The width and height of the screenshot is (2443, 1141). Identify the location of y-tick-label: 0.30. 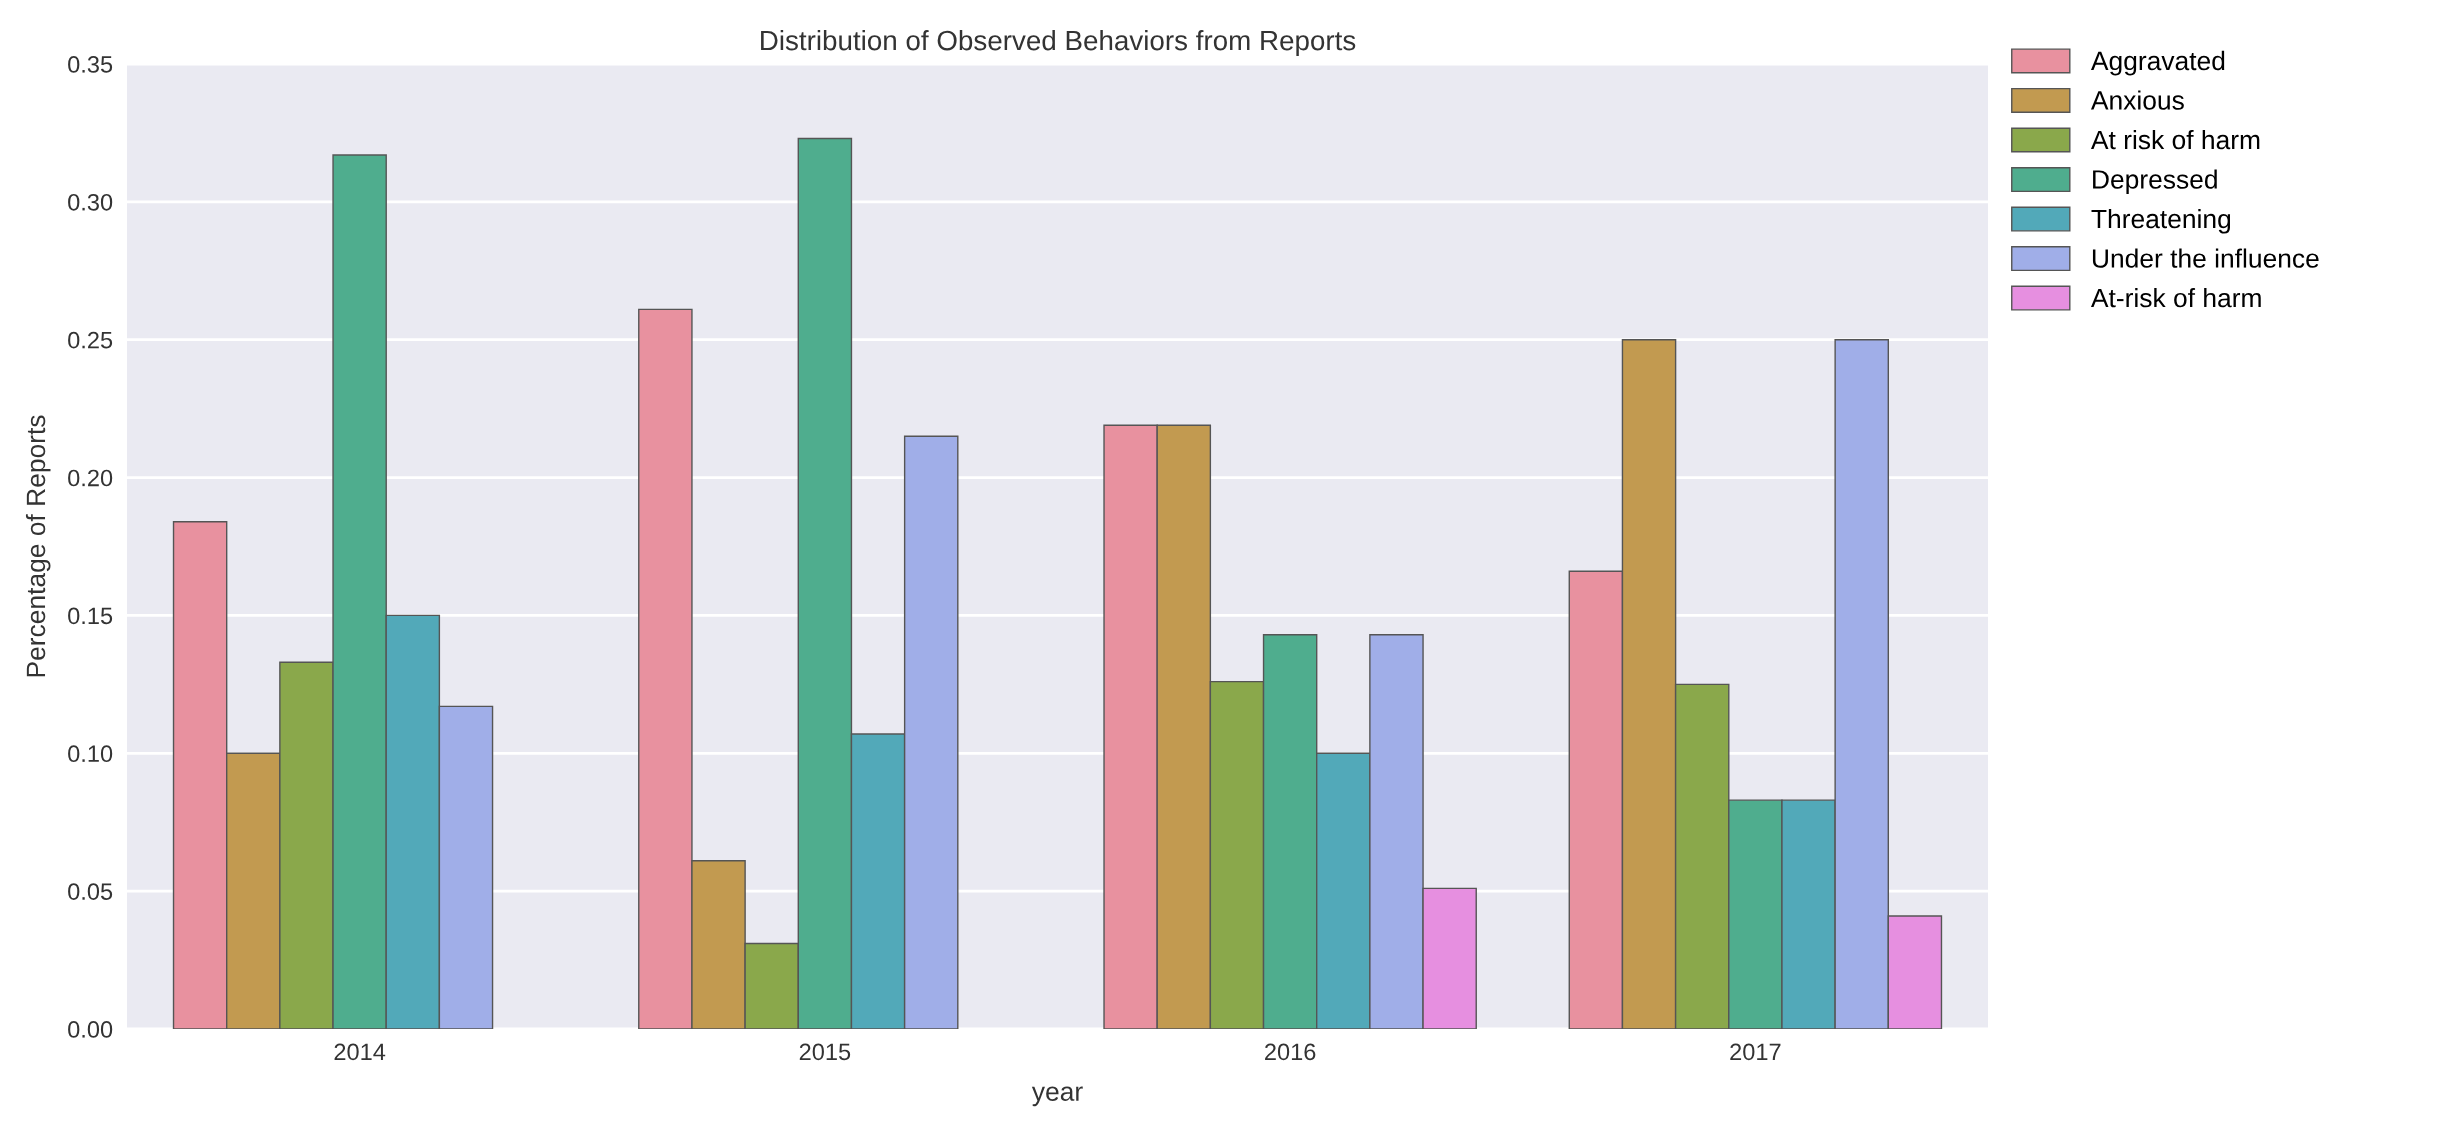
(90, 202).